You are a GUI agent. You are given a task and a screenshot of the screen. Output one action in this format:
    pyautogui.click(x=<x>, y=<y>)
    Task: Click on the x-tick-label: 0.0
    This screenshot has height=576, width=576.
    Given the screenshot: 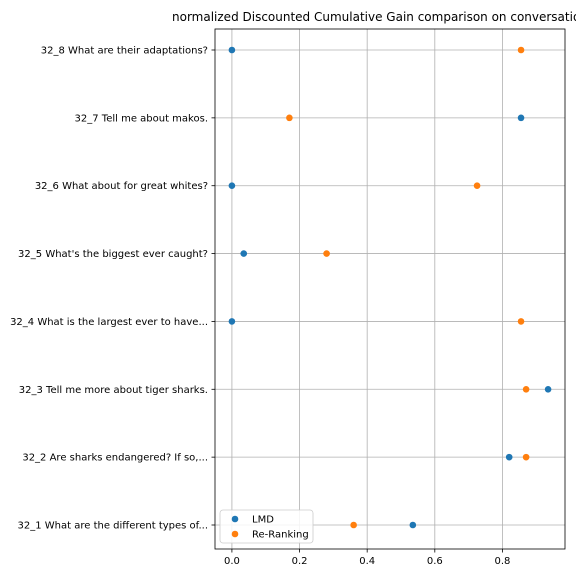 What is the action you would take?
    pyautogui.click(x=232, y=561)
    